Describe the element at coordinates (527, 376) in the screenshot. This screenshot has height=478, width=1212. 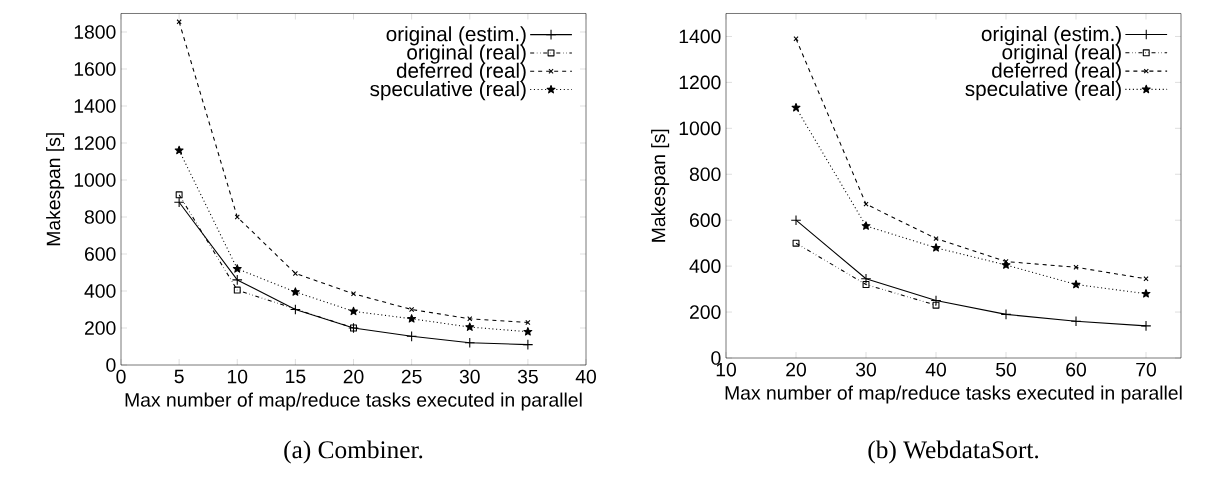
I see `x-tick-label: 35` at that location.